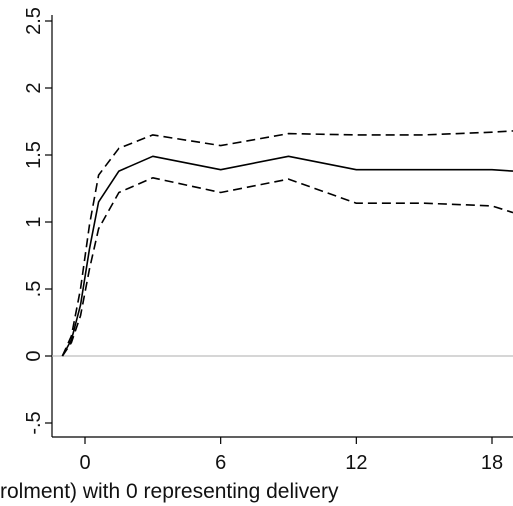  I want to click on y-axis-ticks: -.5 0 .5 1 1.5 2 2.5, so click(37, 221).